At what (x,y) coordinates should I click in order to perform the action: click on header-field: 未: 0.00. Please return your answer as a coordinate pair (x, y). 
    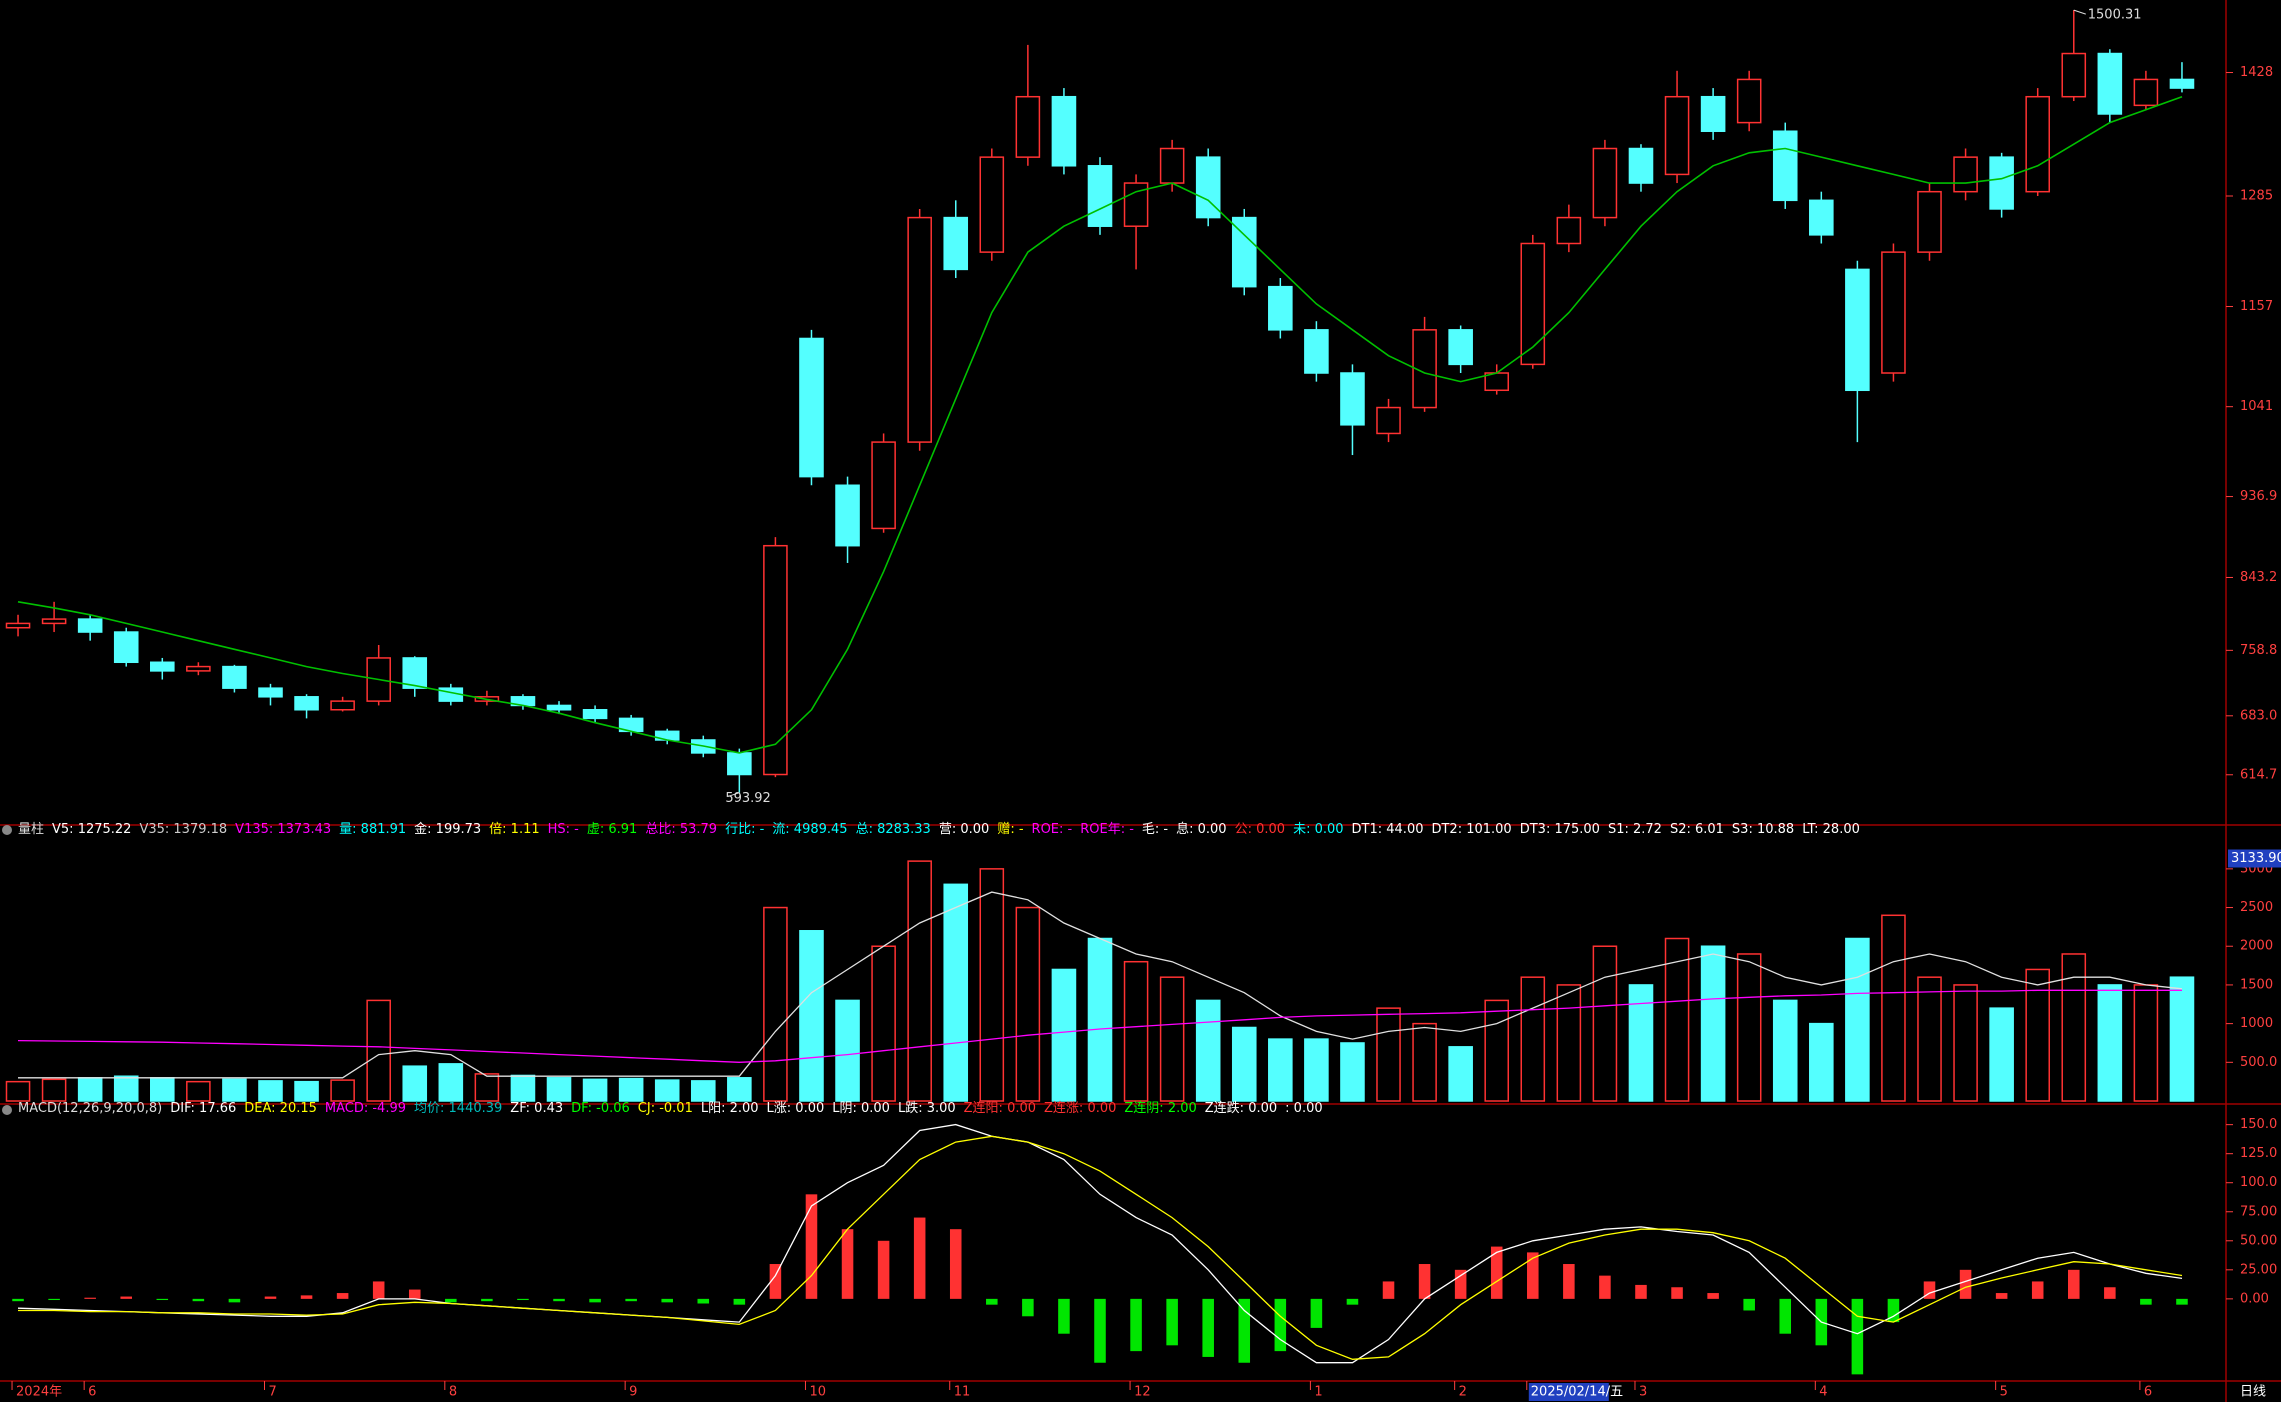
    Looking at the image, I should click on (1318, 829).